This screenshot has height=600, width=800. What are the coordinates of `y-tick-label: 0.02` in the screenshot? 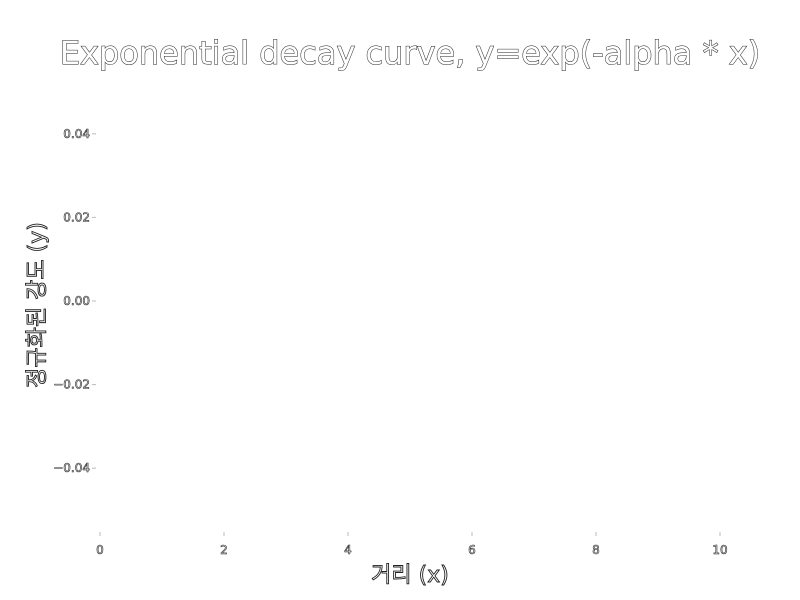 It's located at (76, 217).